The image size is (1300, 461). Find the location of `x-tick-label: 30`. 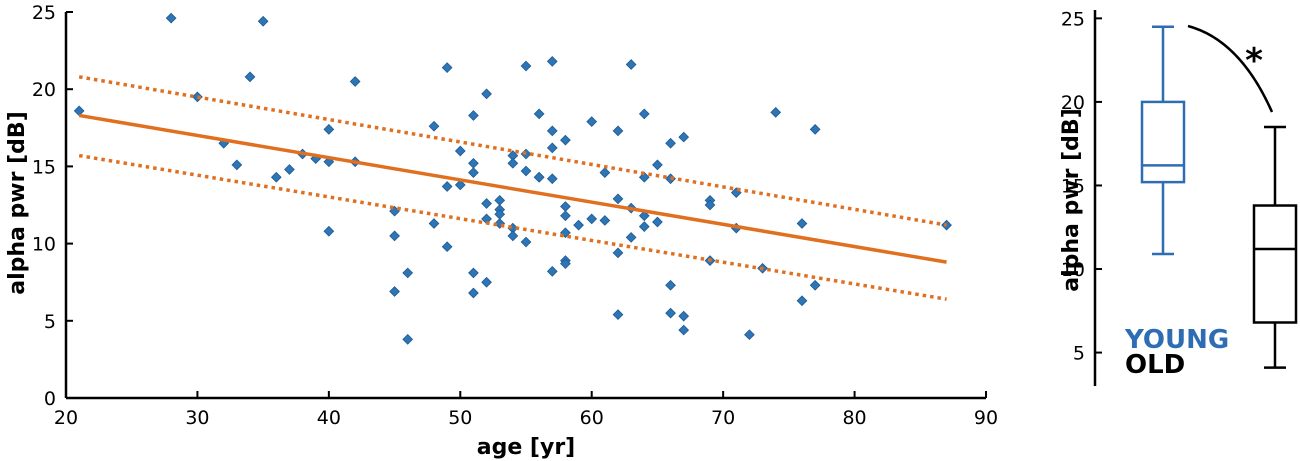

x-tick-label: 30 is located at coordinates (197, 418).